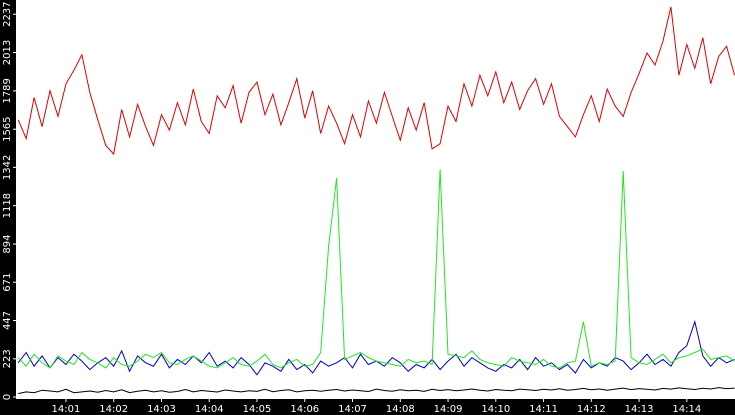  What do you see at coordinates (448, 409) in the screenshot?
I see `x-tick-label: 14:09` at bounding box center [448, 409].